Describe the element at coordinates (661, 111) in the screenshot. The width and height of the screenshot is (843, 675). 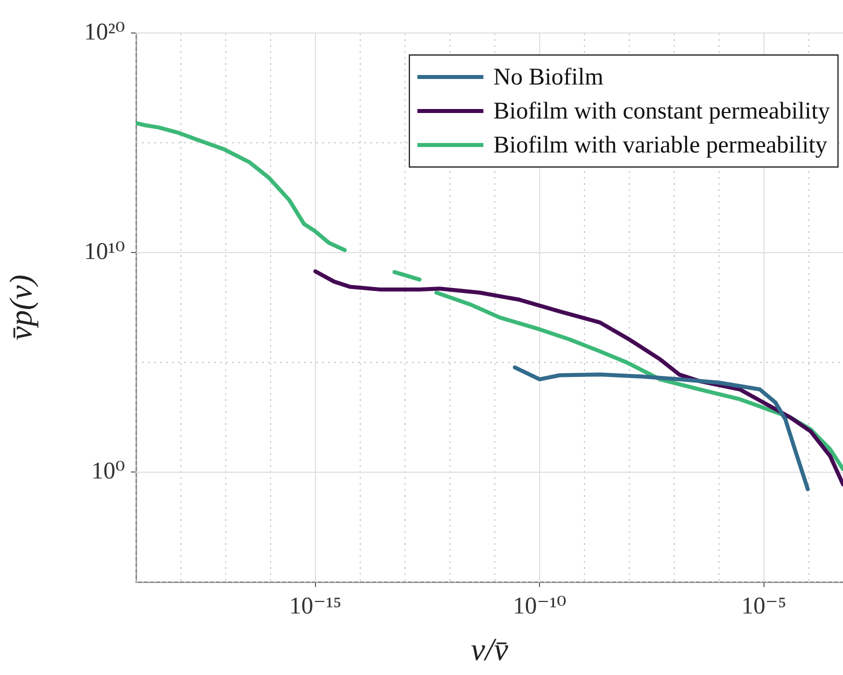
I see `legend-label: Biofilm with constant permeability` at that location.